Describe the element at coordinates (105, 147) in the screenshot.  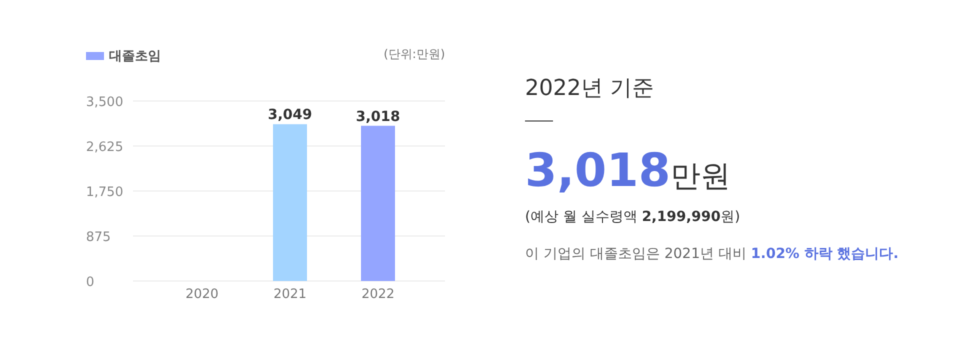
I see `y-tick-label: 2,625` at that location.